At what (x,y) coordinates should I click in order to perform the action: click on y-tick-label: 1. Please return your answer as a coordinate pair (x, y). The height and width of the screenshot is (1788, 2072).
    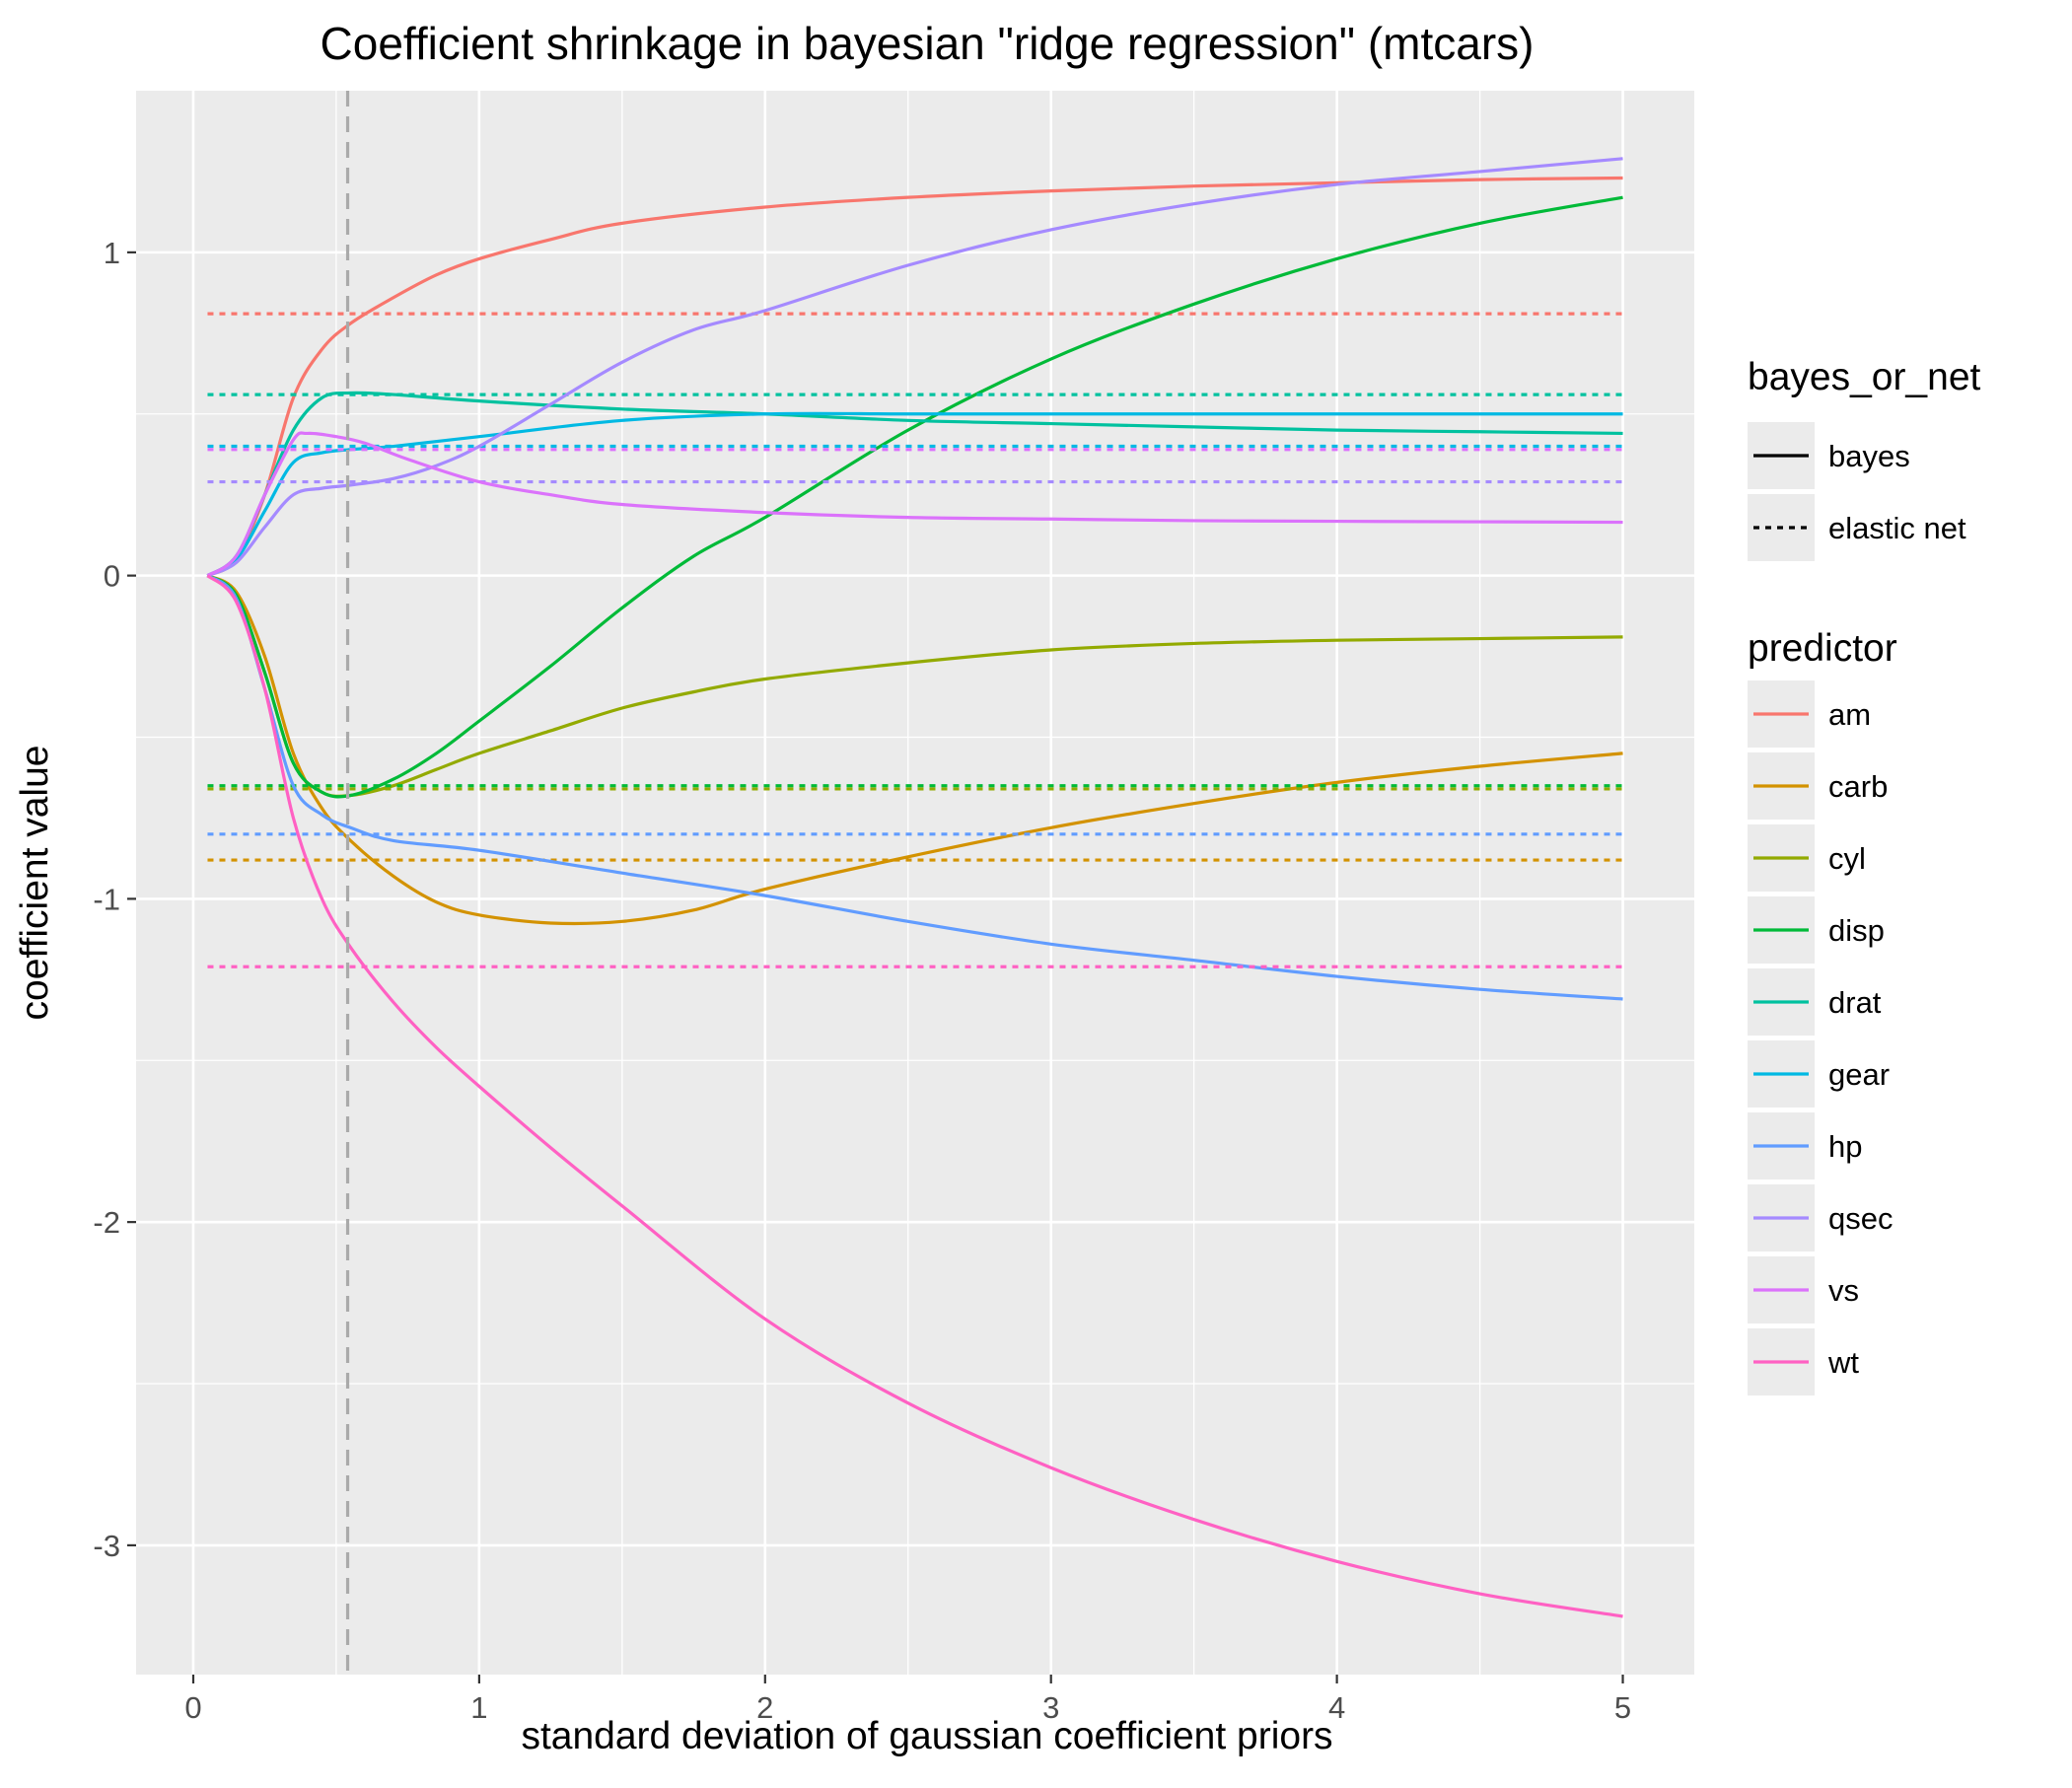
    Looking at the image, I should click on (112, 253).